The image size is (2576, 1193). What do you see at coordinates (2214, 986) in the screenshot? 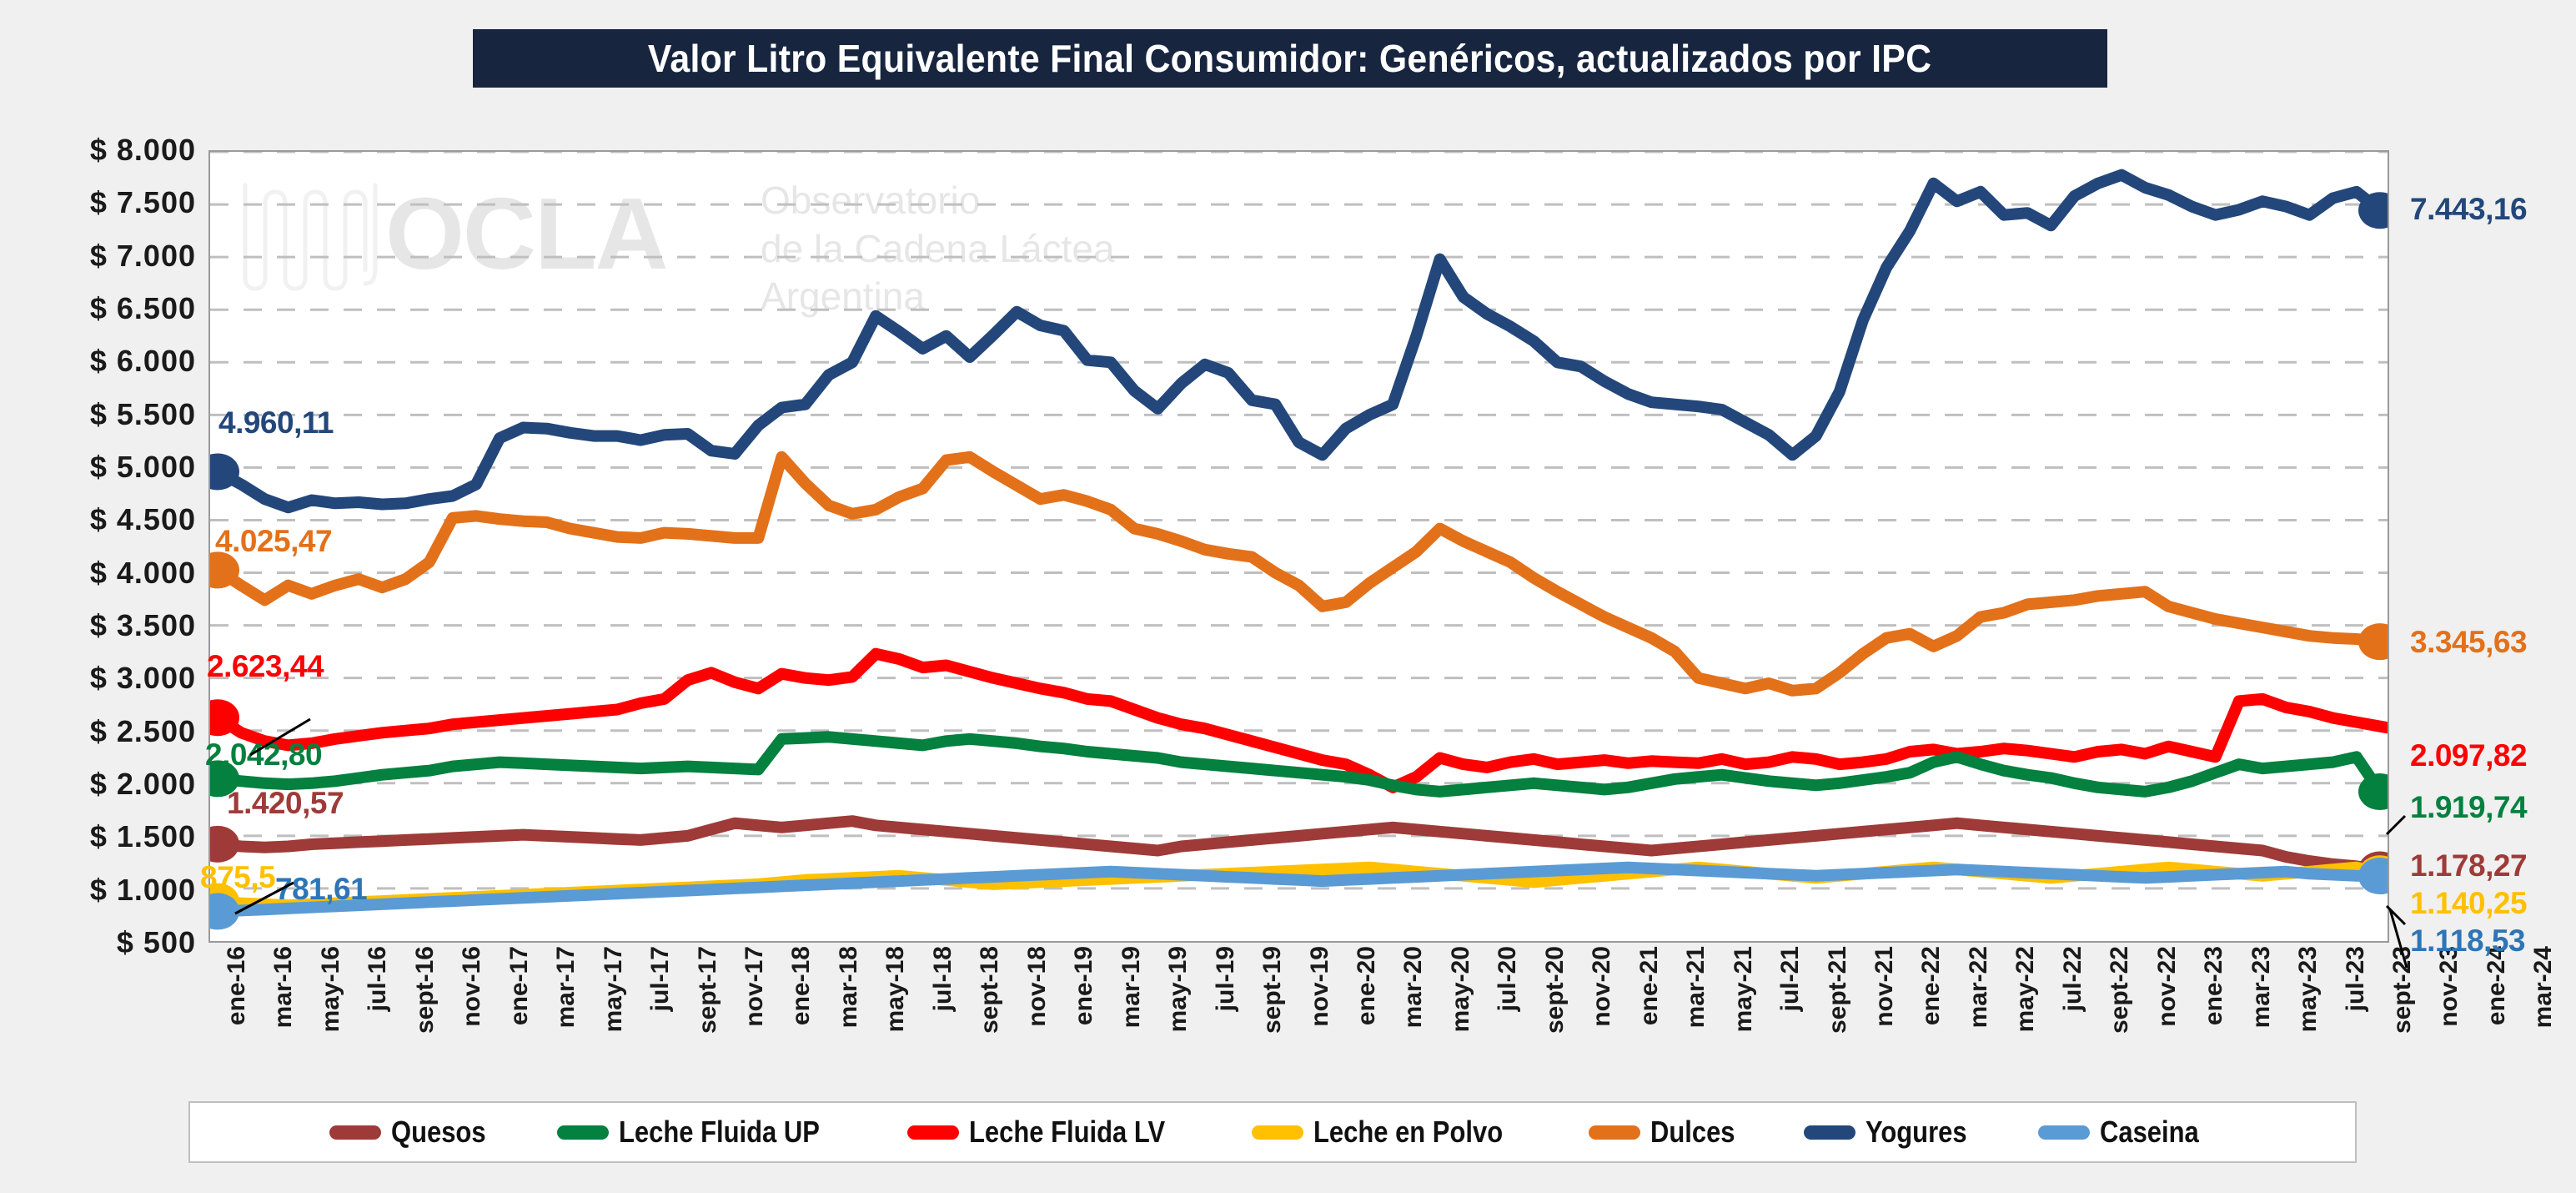
I see `x-axis-tick-label: ene-23` at bounding box center [2214, 986].